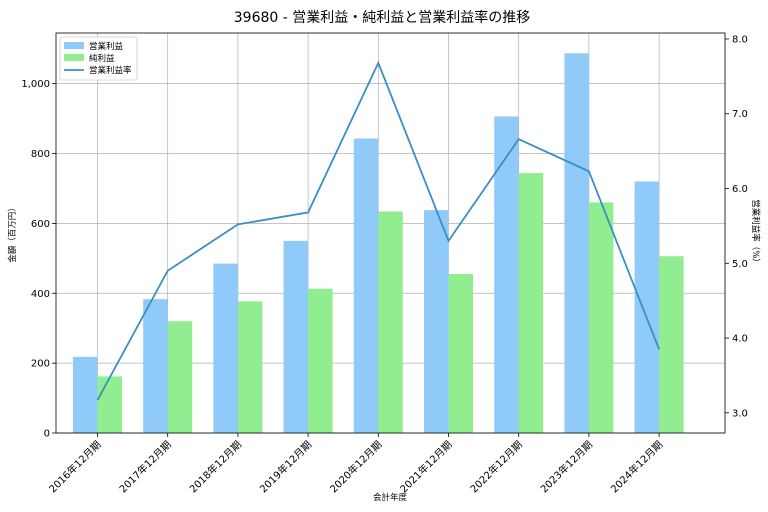 The height and width of the screenshot is (512, 768). Describe the element at coordinates (74, 466) in the screenshot. I see `x-tick-label: 2016年12月期` at that location.